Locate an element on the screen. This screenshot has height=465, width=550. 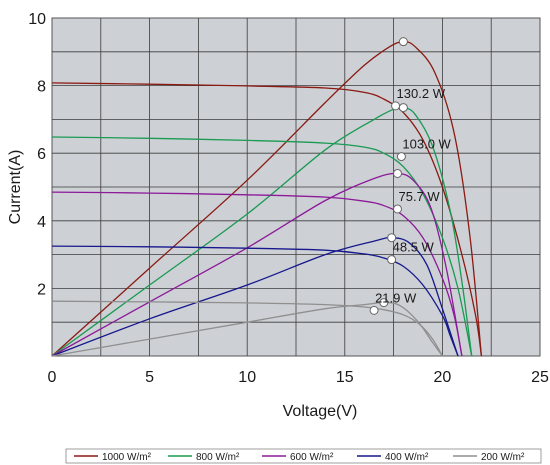
legend-label: 600 W/m² is located at coordinates (312, 457).